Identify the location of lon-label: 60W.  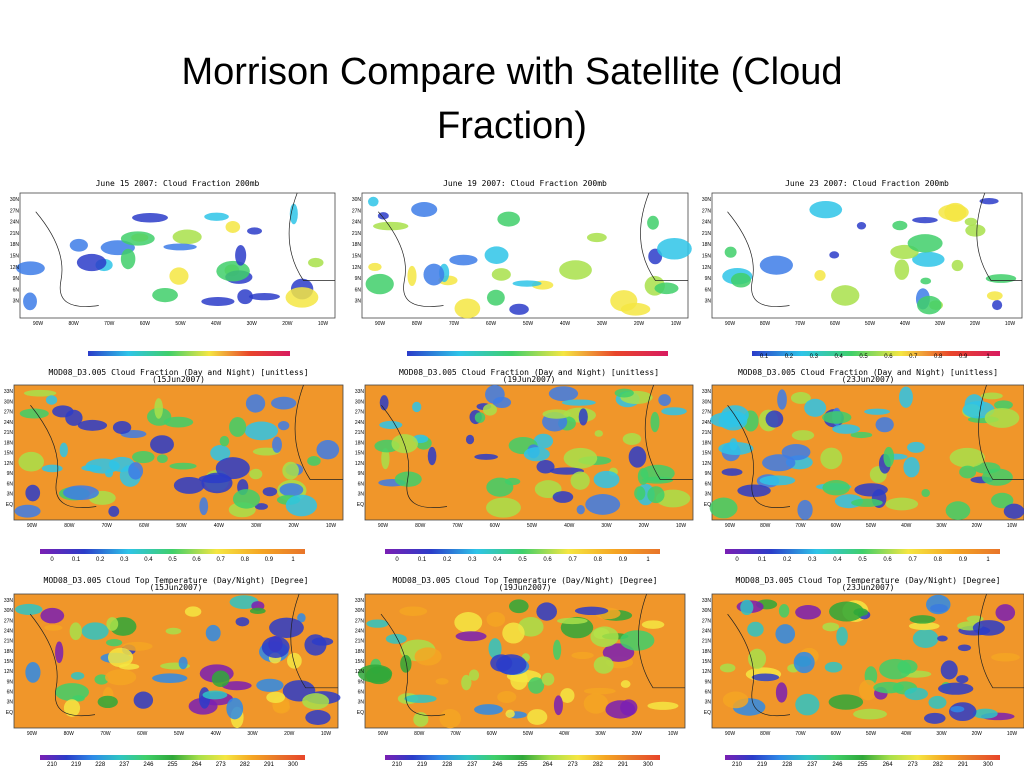
(145, 324).